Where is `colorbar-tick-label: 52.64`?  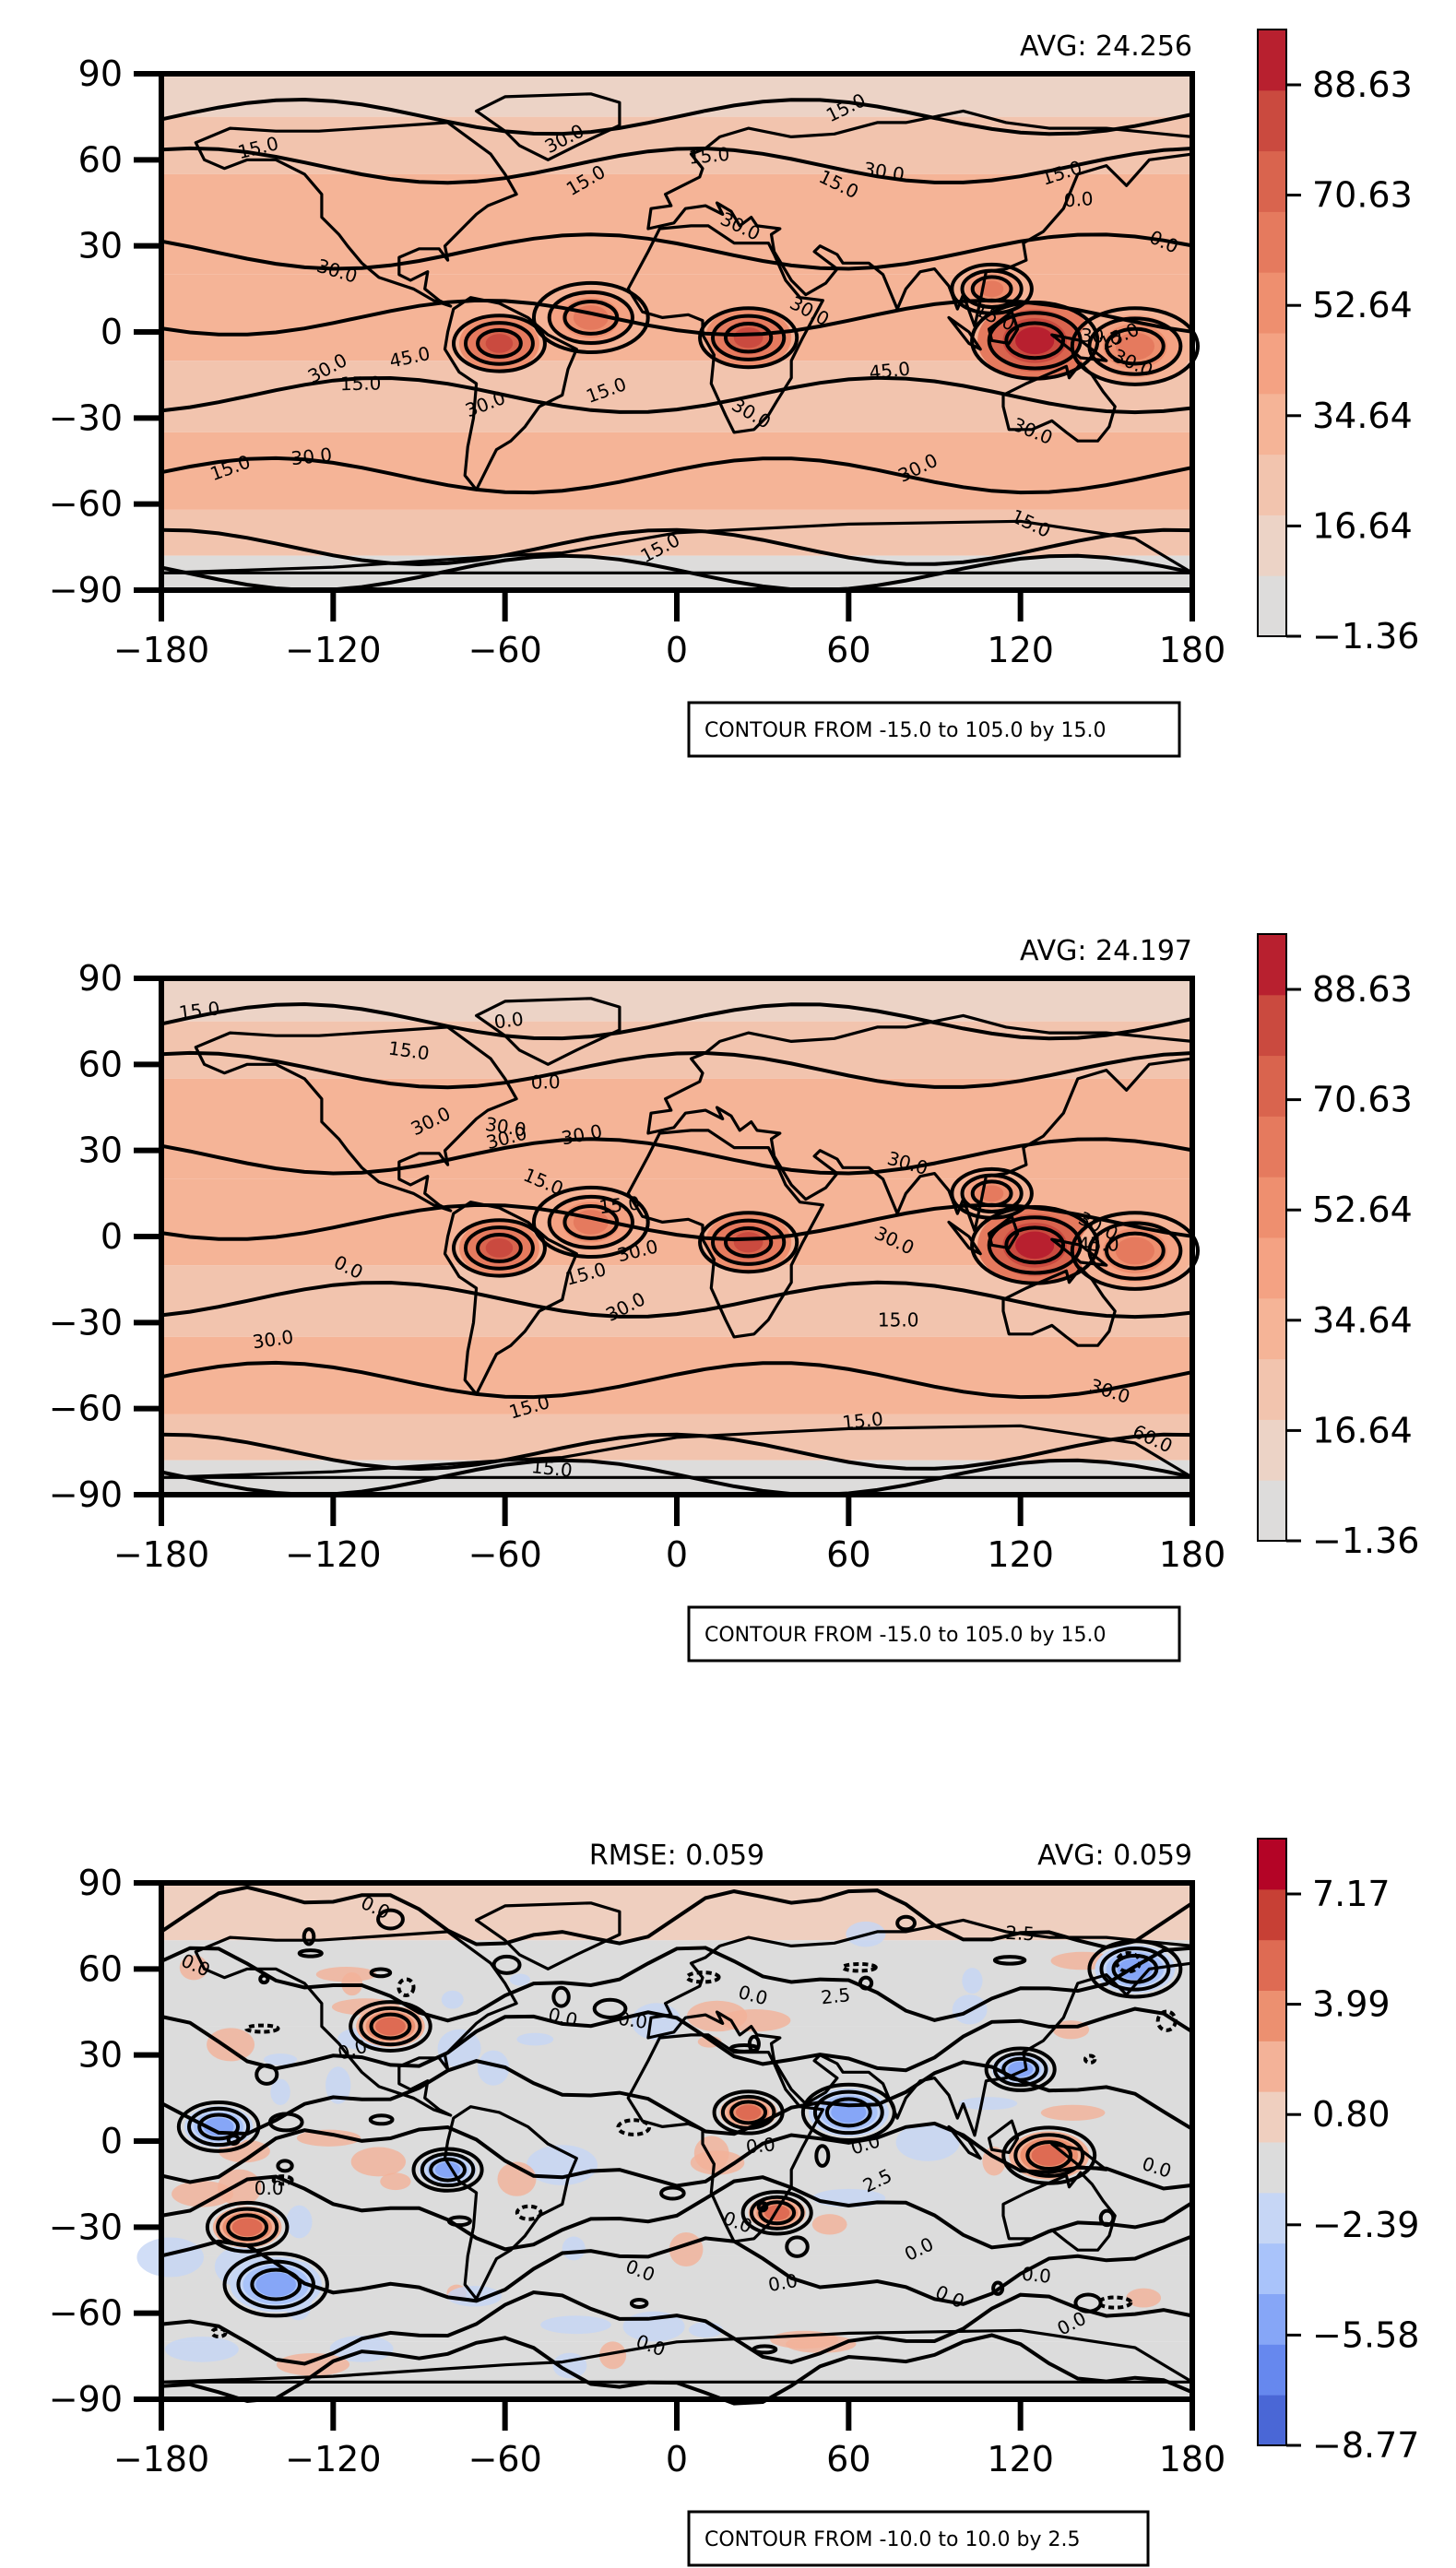
colorbar-tick-label: 52.64 is located at coordinates (1362, 1210).